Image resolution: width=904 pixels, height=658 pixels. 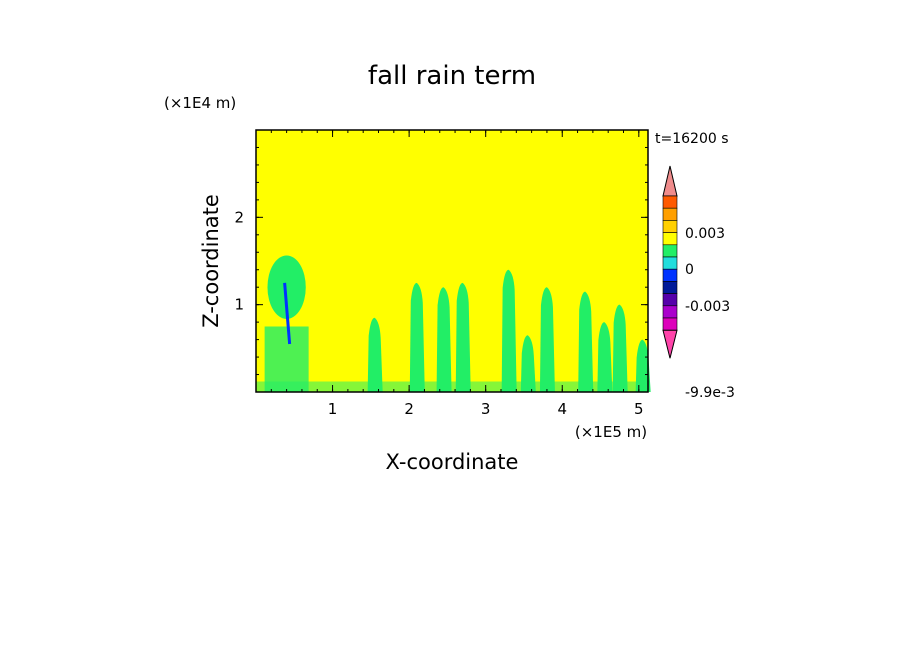 What do you see at coordinates (452, 76) in the screenshot?
I see `chart-title: fall rain term` at bounding box center [452, 76].